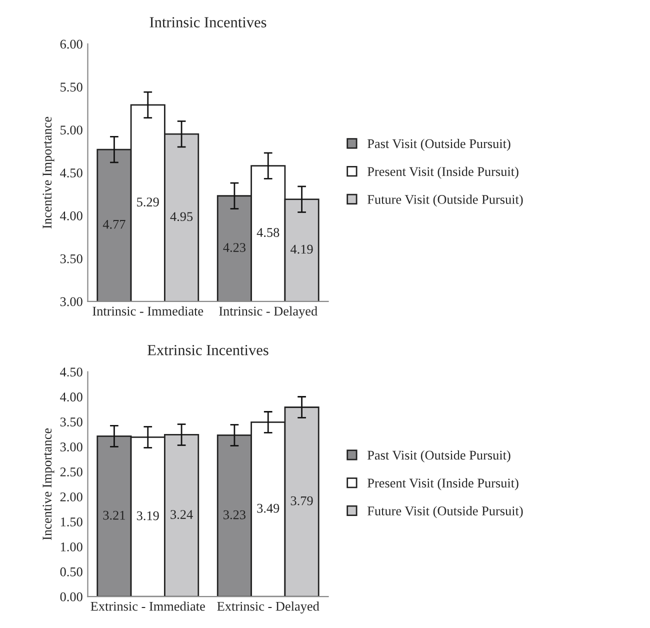 The height and width of the screenshot is (628, 650). Describe the element at coordinates (71, 472) in the screenshot. I see `y-tick-label: 2.50` at that location.